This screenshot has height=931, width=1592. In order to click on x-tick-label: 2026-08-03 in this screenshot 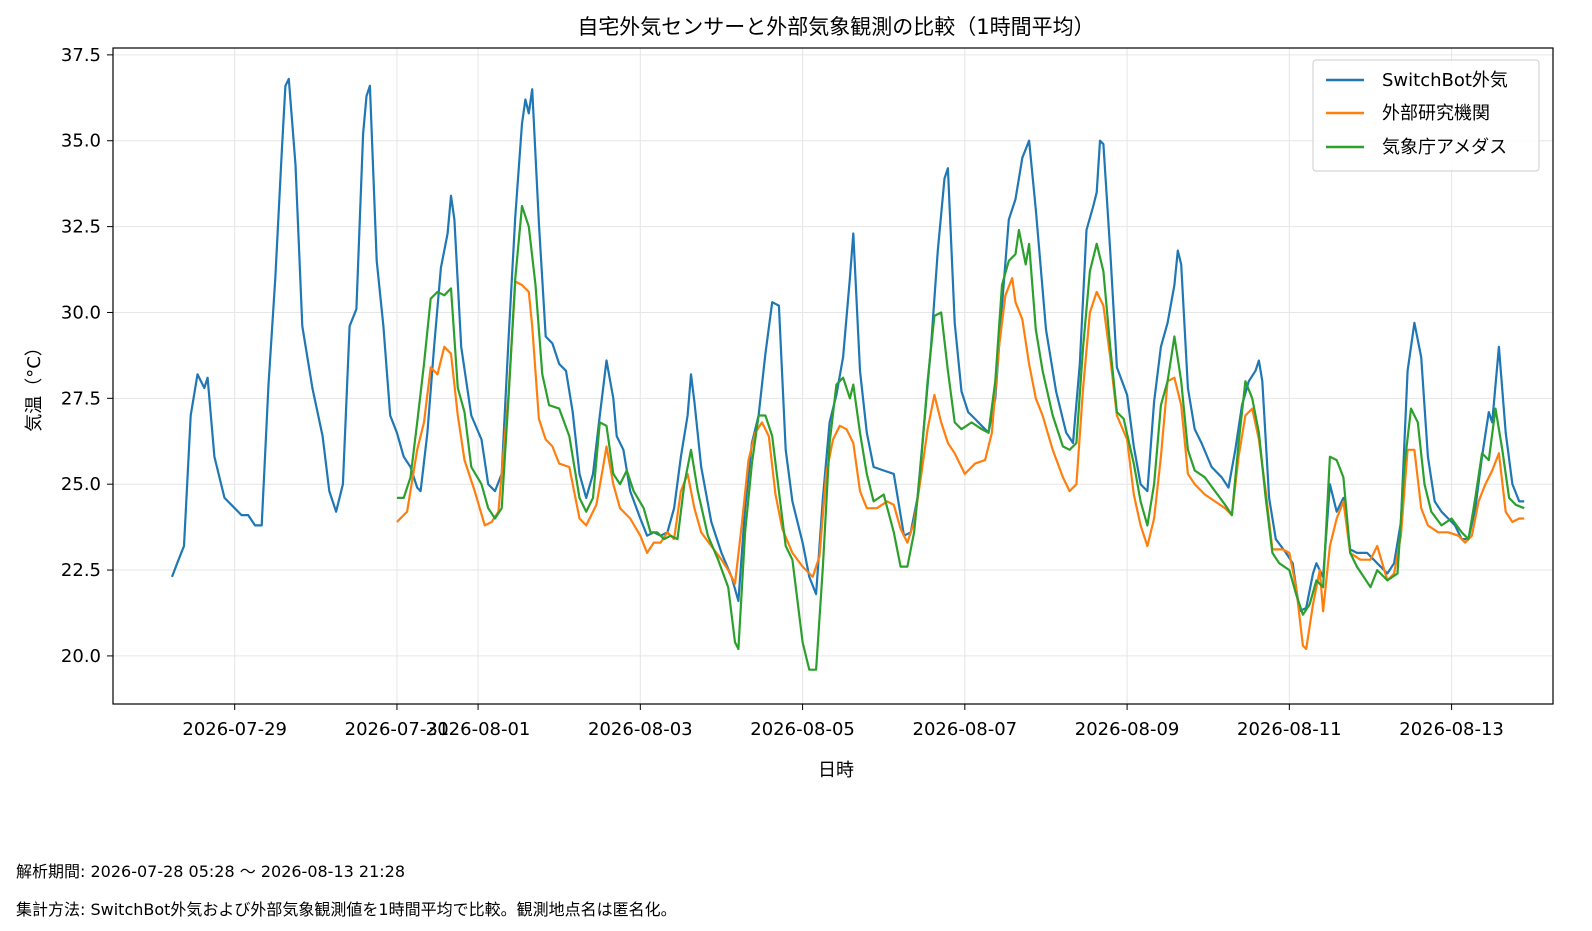, I will do `click(640, 729)`.